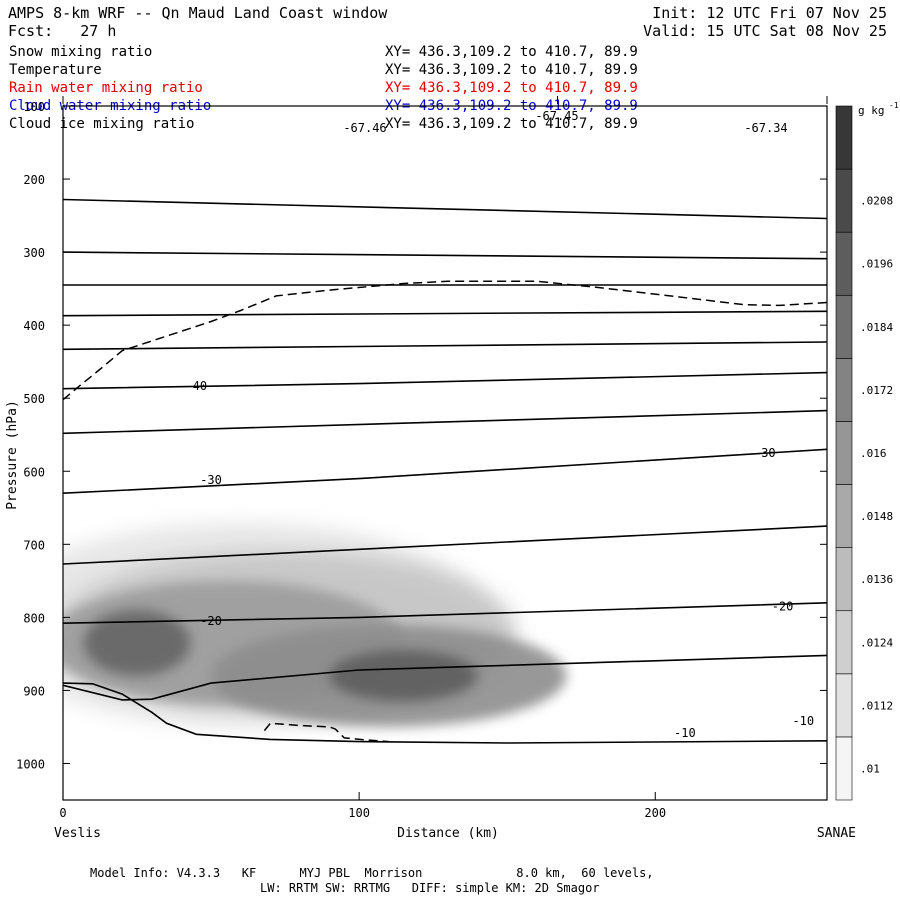 The image size is (900, 900). What do you see at coordinates (359, 813) in the screenshot?
I see `x-tick-label: 100` at bounding box center [359, 813].